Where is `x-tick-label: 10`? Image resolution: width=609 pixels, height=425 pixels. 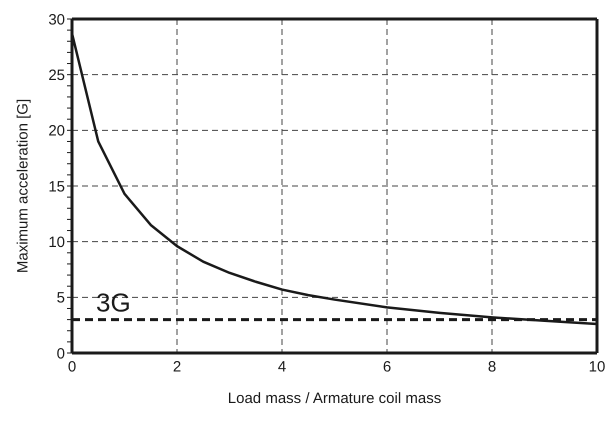
x-tick-label: 10 is located at coordinates (597, 367).